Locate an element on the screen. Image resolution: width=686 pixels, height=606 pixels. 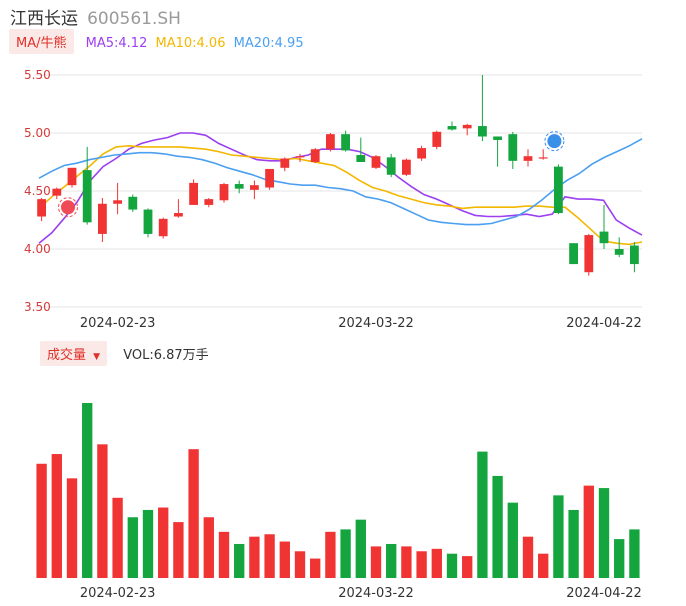
chart-badges is located at coordinates (311, 174).